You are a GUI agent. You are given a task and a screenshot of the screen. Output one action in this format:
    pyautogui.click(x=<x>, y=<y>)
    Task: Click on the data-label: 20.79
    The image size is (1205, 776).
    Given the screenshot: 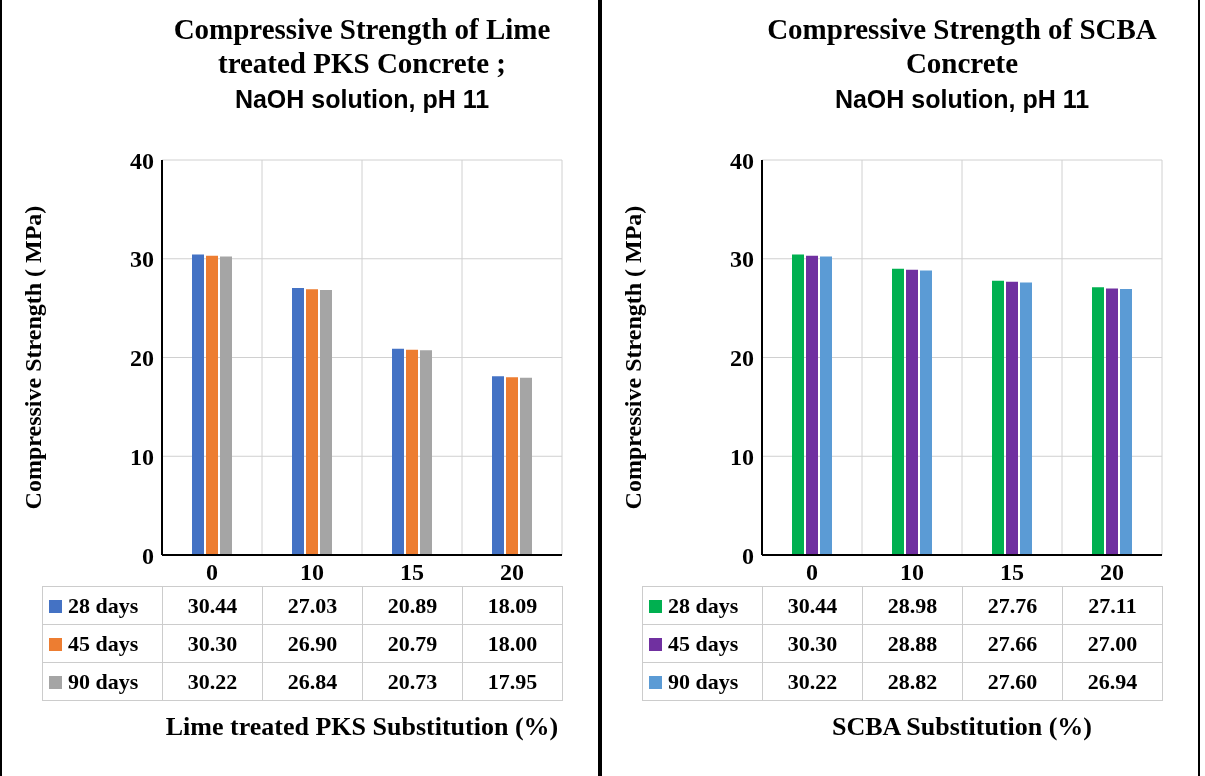 What is the action you would take?
    pyautogui.click(x=412, y=643)
    